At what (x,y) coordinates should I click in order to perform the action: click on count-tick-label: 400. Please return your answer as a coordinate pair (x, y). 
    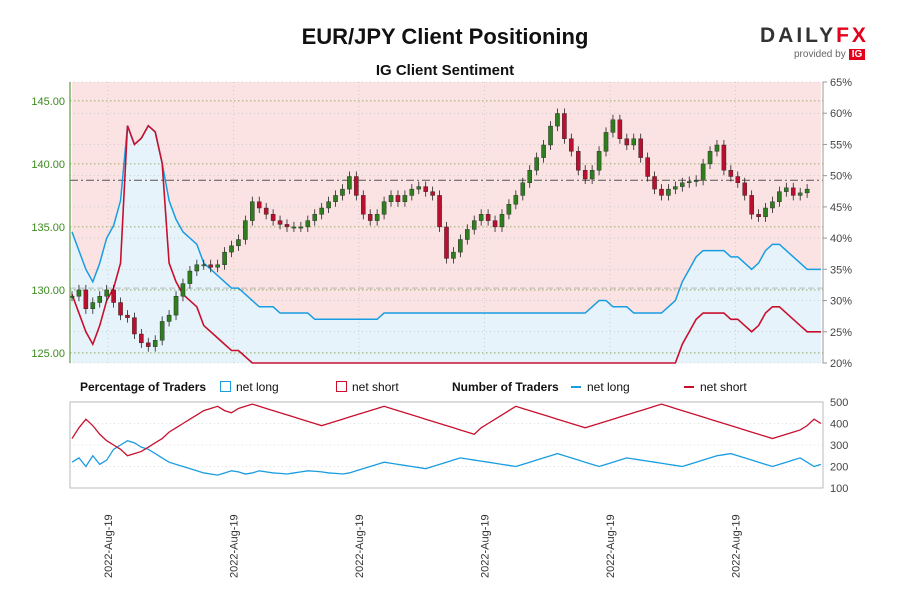
    Looking at the image, I should click on (839, 425).